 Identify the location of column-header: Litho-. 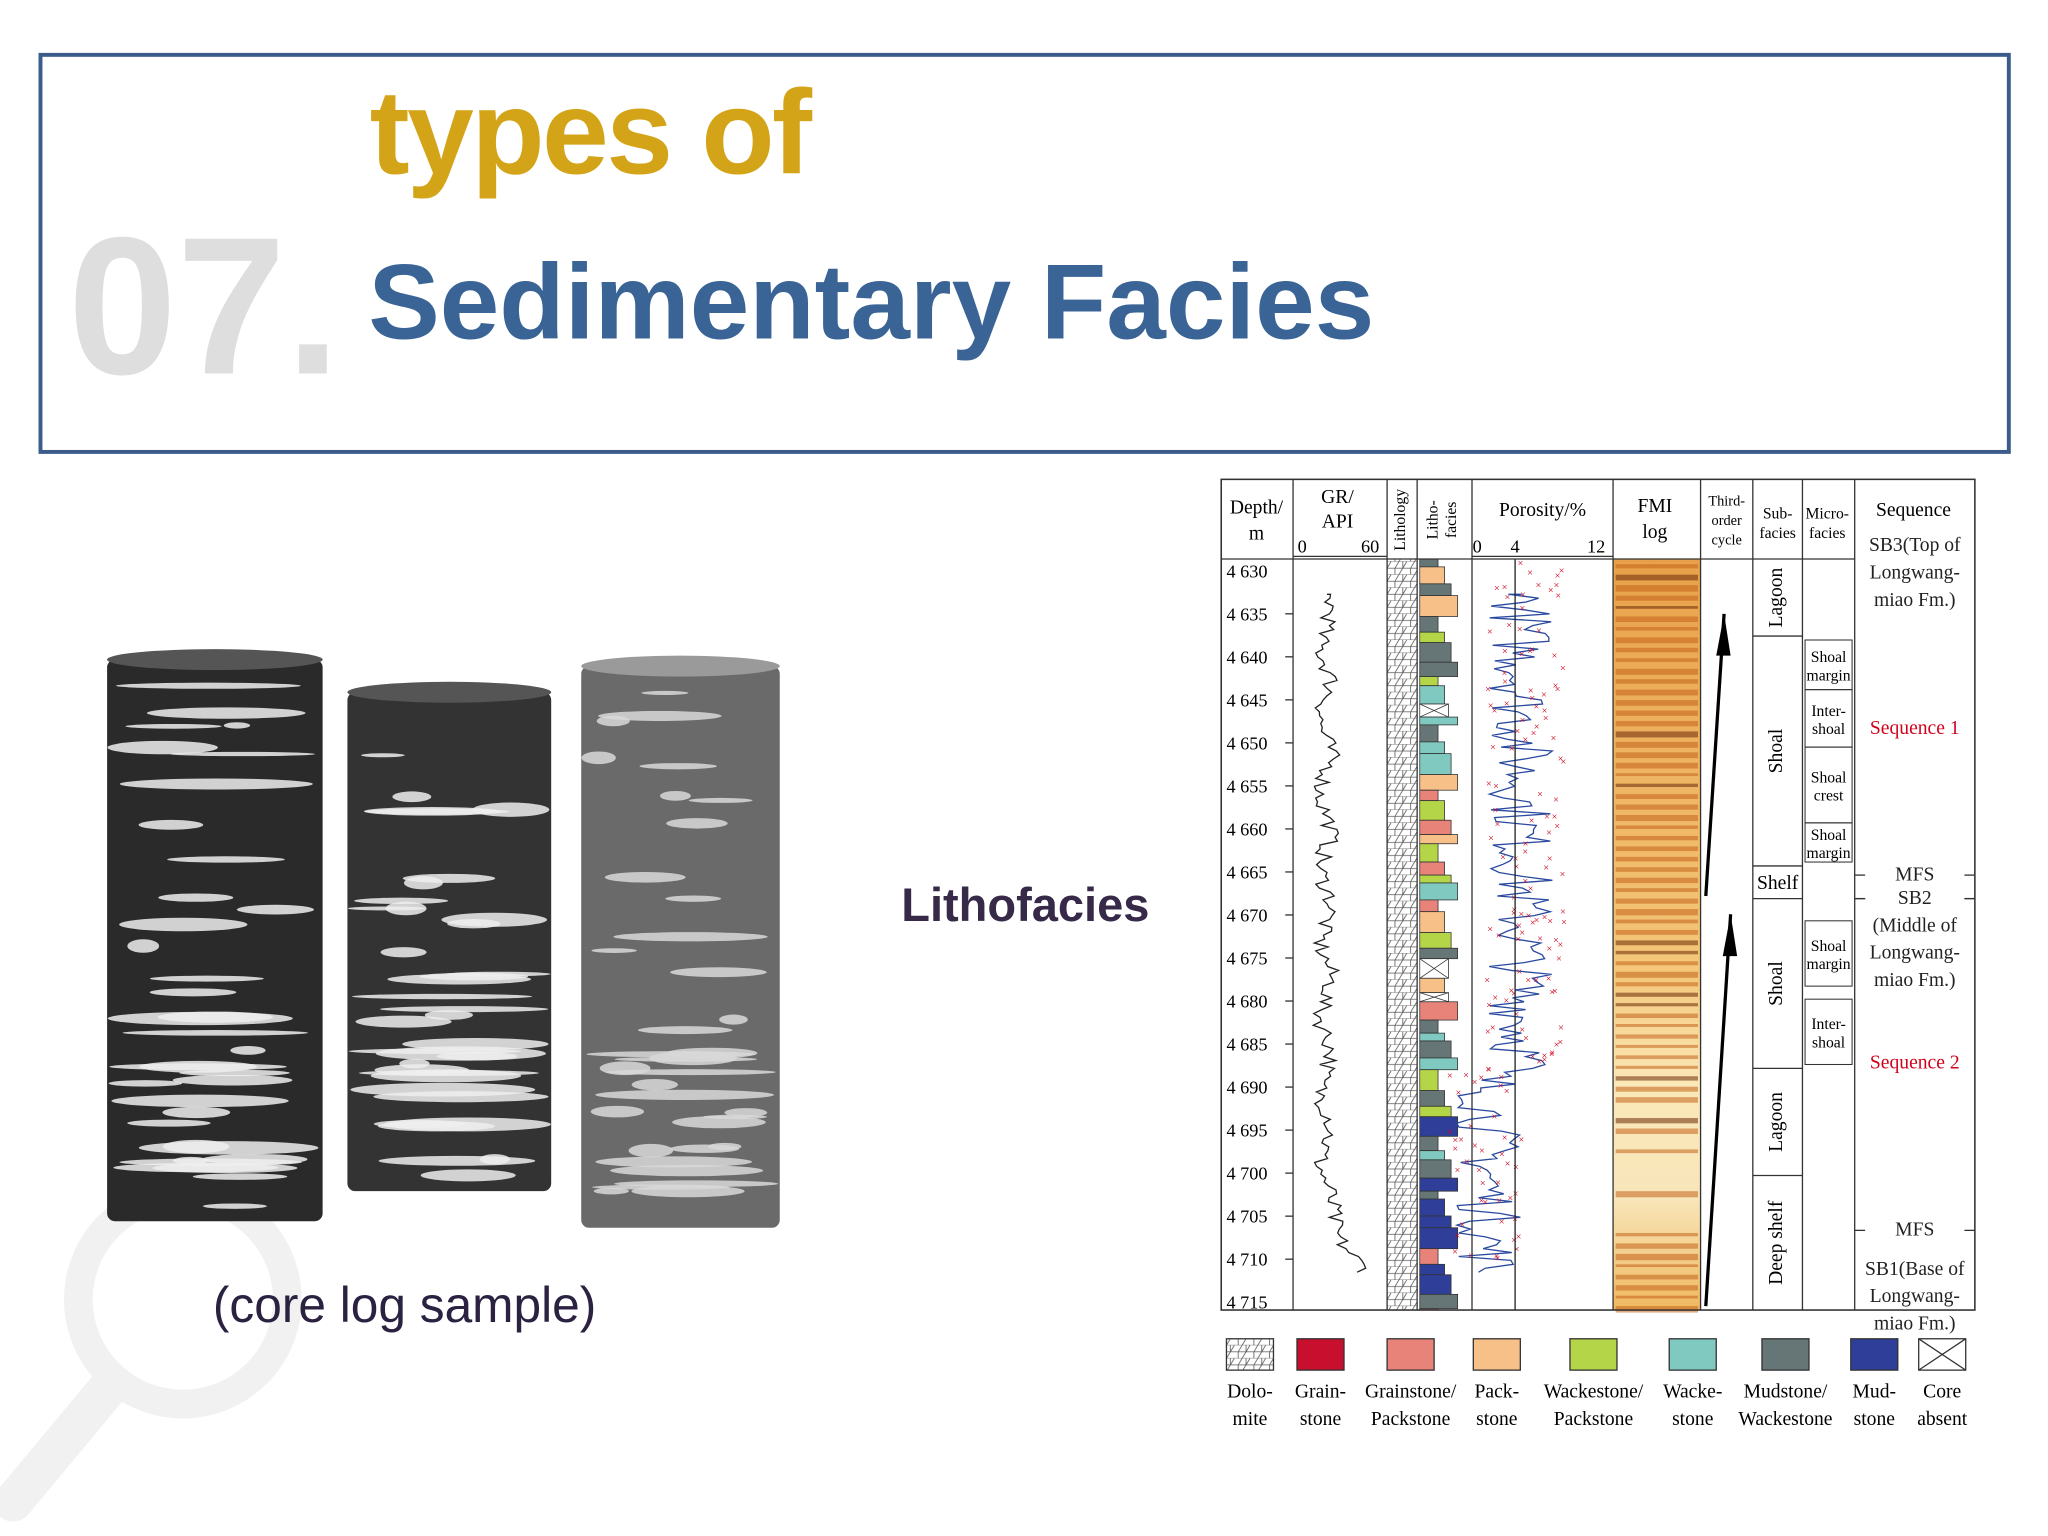
(1433, 519).